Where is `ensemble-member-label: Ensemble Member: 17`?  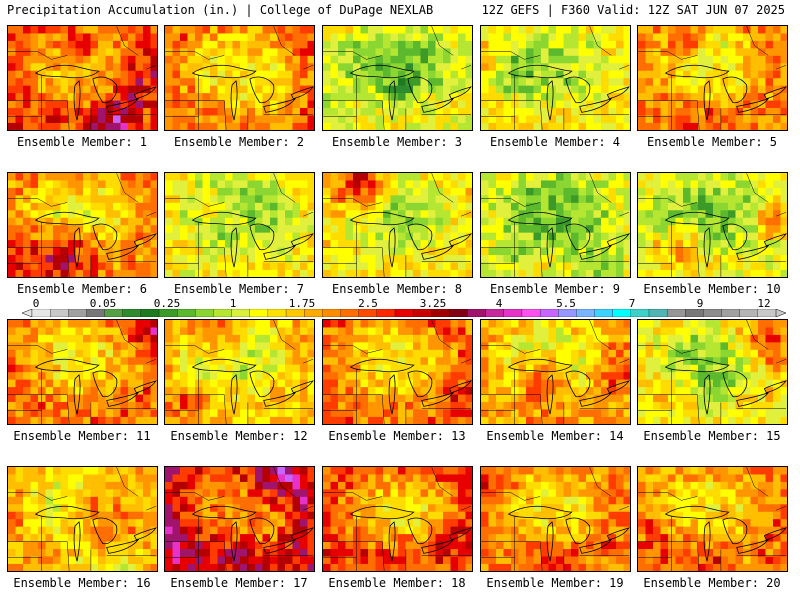
ensemble-member-label: Ensemble Member: 17 is located at coordinates (239, 583).